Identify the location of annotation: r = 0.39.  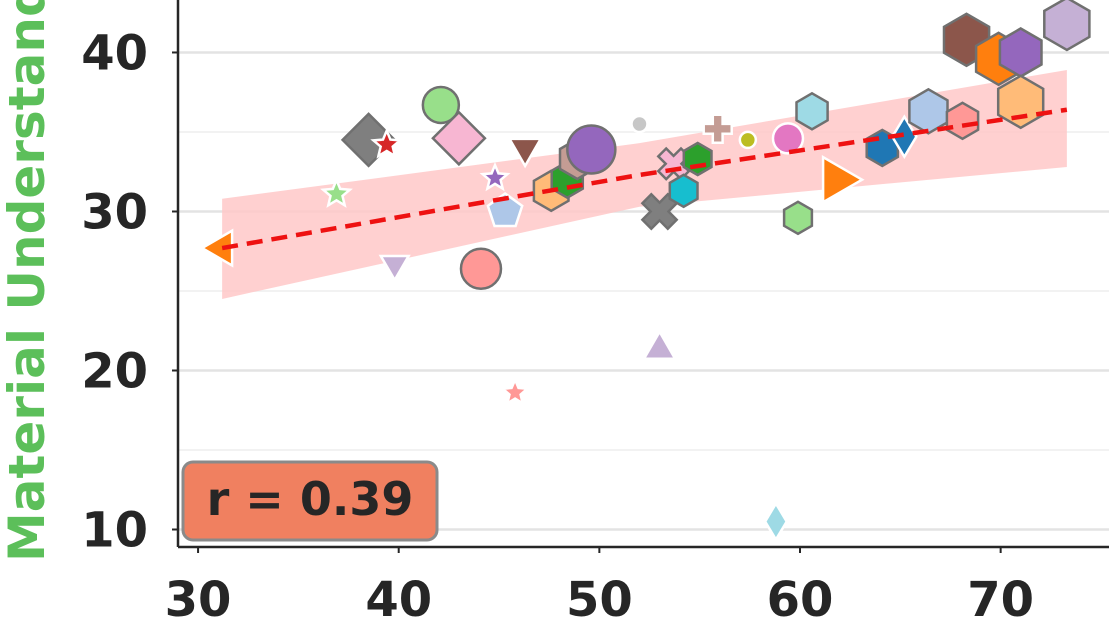
(310, 499).